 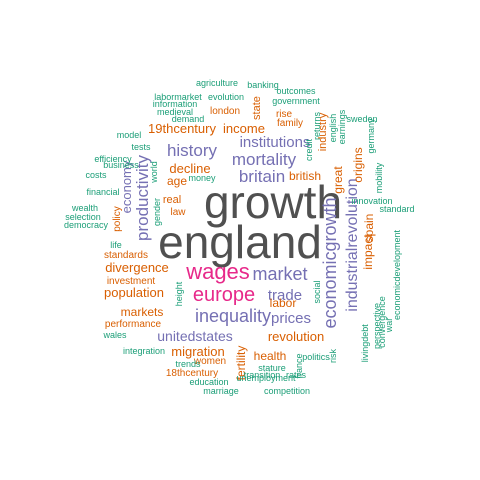 I want to click on cloud-word-population: population, so click(x=134, y=292).